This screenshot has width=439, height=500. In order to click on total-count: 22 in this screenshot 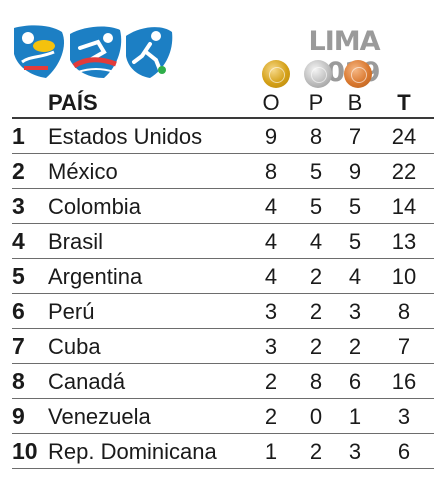, I will do `click(404, 171)`.